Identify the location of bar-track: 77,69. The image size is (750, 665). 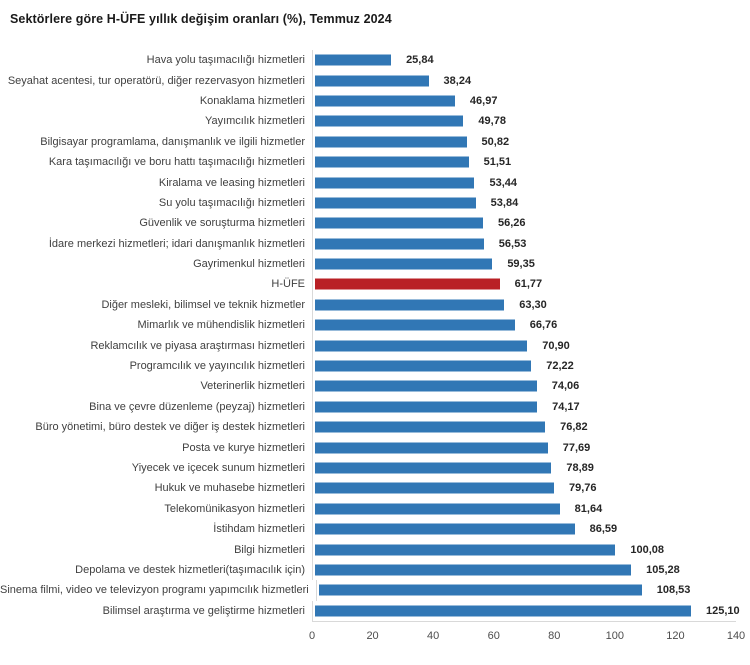
(524, 447).